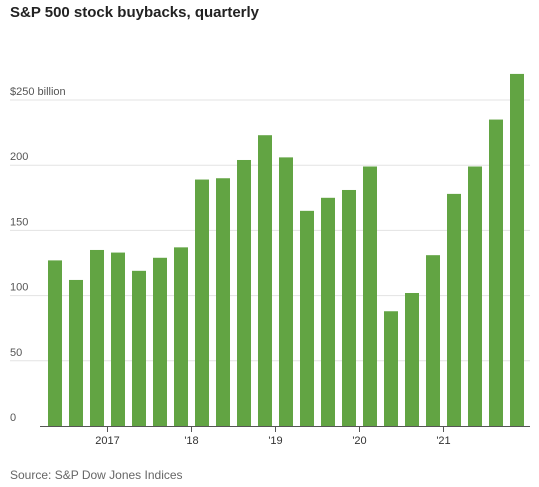  Describe the element at coordinates (97, 337) in the screenshot. I see `bar-q4-2016` at that location.